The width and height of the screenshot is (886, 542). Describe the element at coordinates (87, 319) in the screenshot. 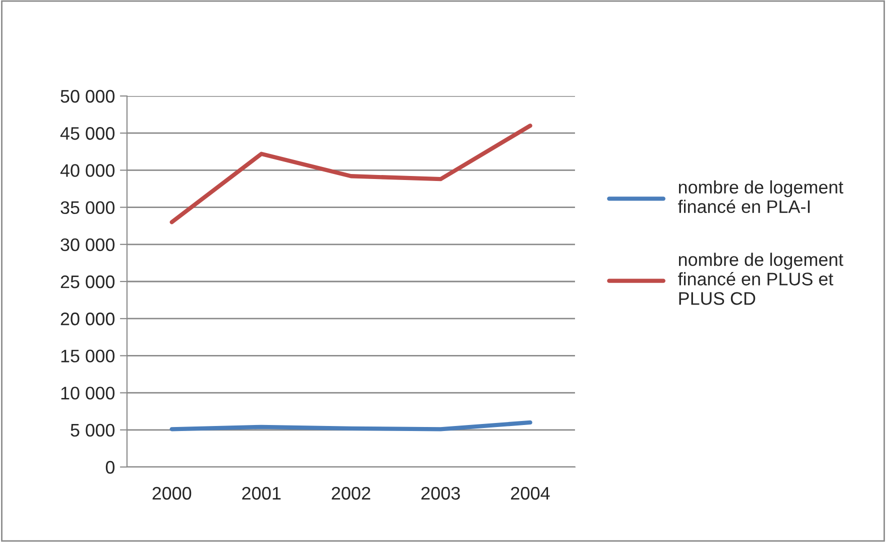

I see `y-tick-label: 20 000` at that location.